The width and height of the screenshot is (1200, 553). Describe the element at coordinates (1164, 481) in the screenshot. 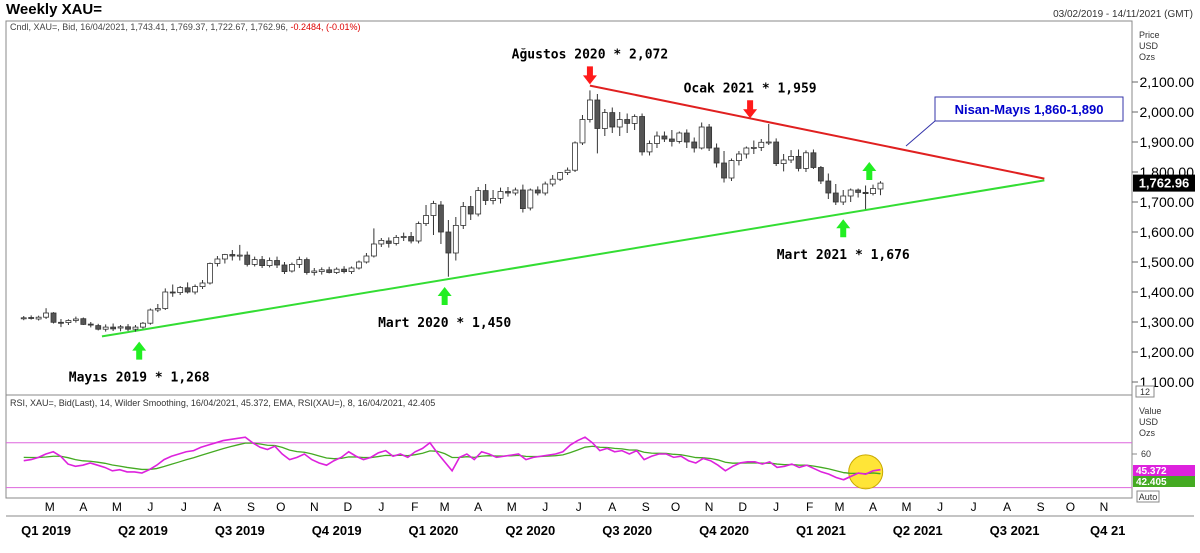

I see `ema-value-tag` at that location.